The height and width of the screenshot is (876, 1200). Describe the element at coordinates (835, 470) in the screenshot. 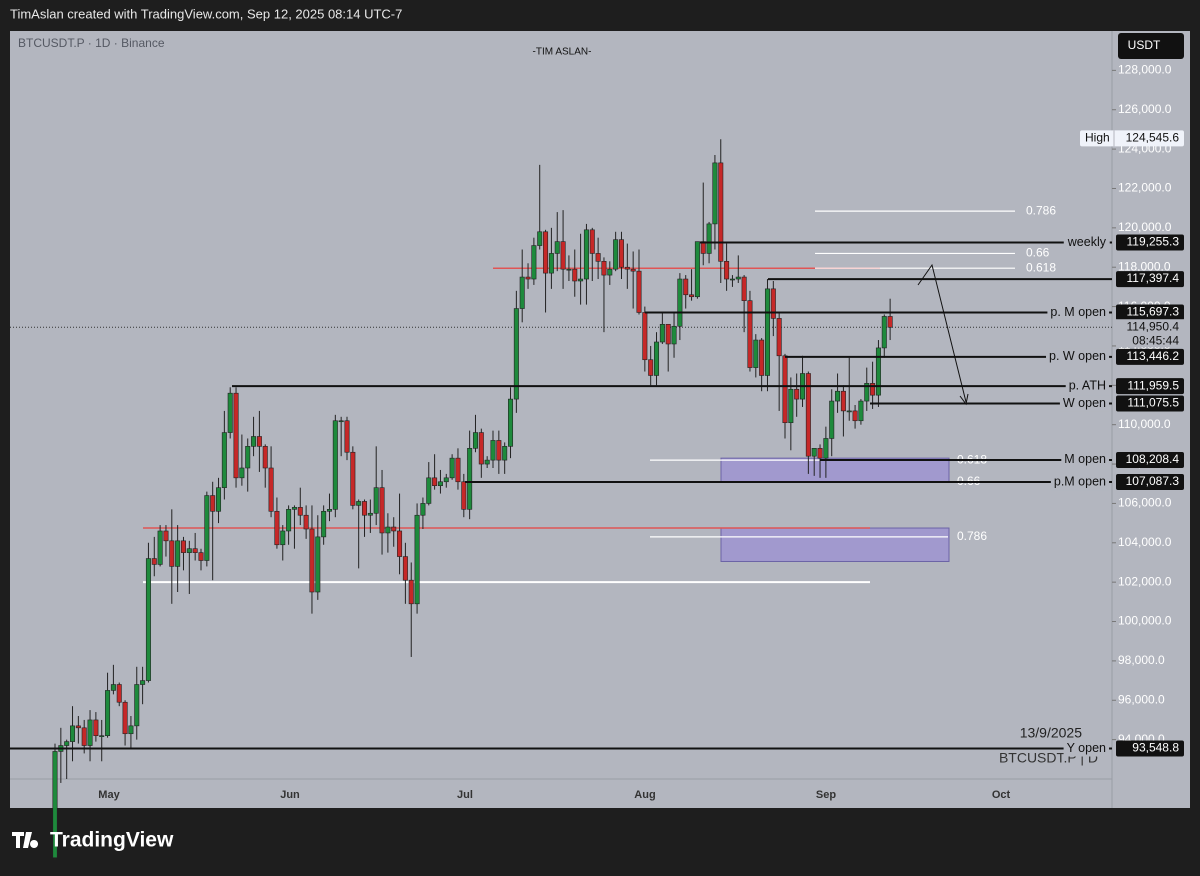

I see `zone` at that location.